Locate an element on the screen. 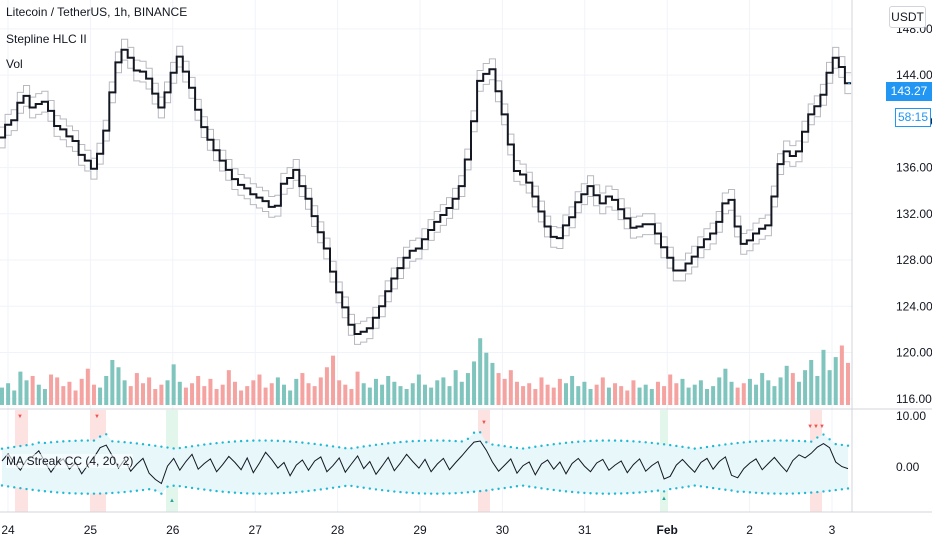 Image resolution: width=932 pixels, height=555 pixels. price-tick-label: 136.00 is located at coordinates (914, 168).